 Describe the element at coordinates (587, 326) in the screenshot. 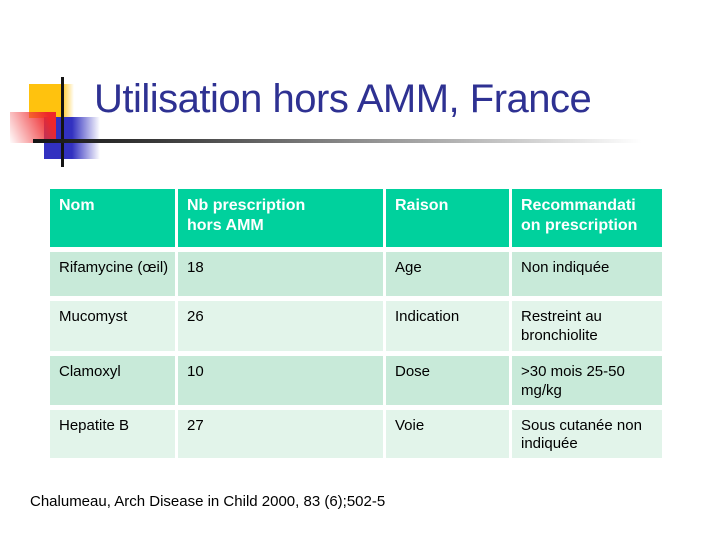

I see `cell-recommandation: Restreint au bronchiolite` at that location.